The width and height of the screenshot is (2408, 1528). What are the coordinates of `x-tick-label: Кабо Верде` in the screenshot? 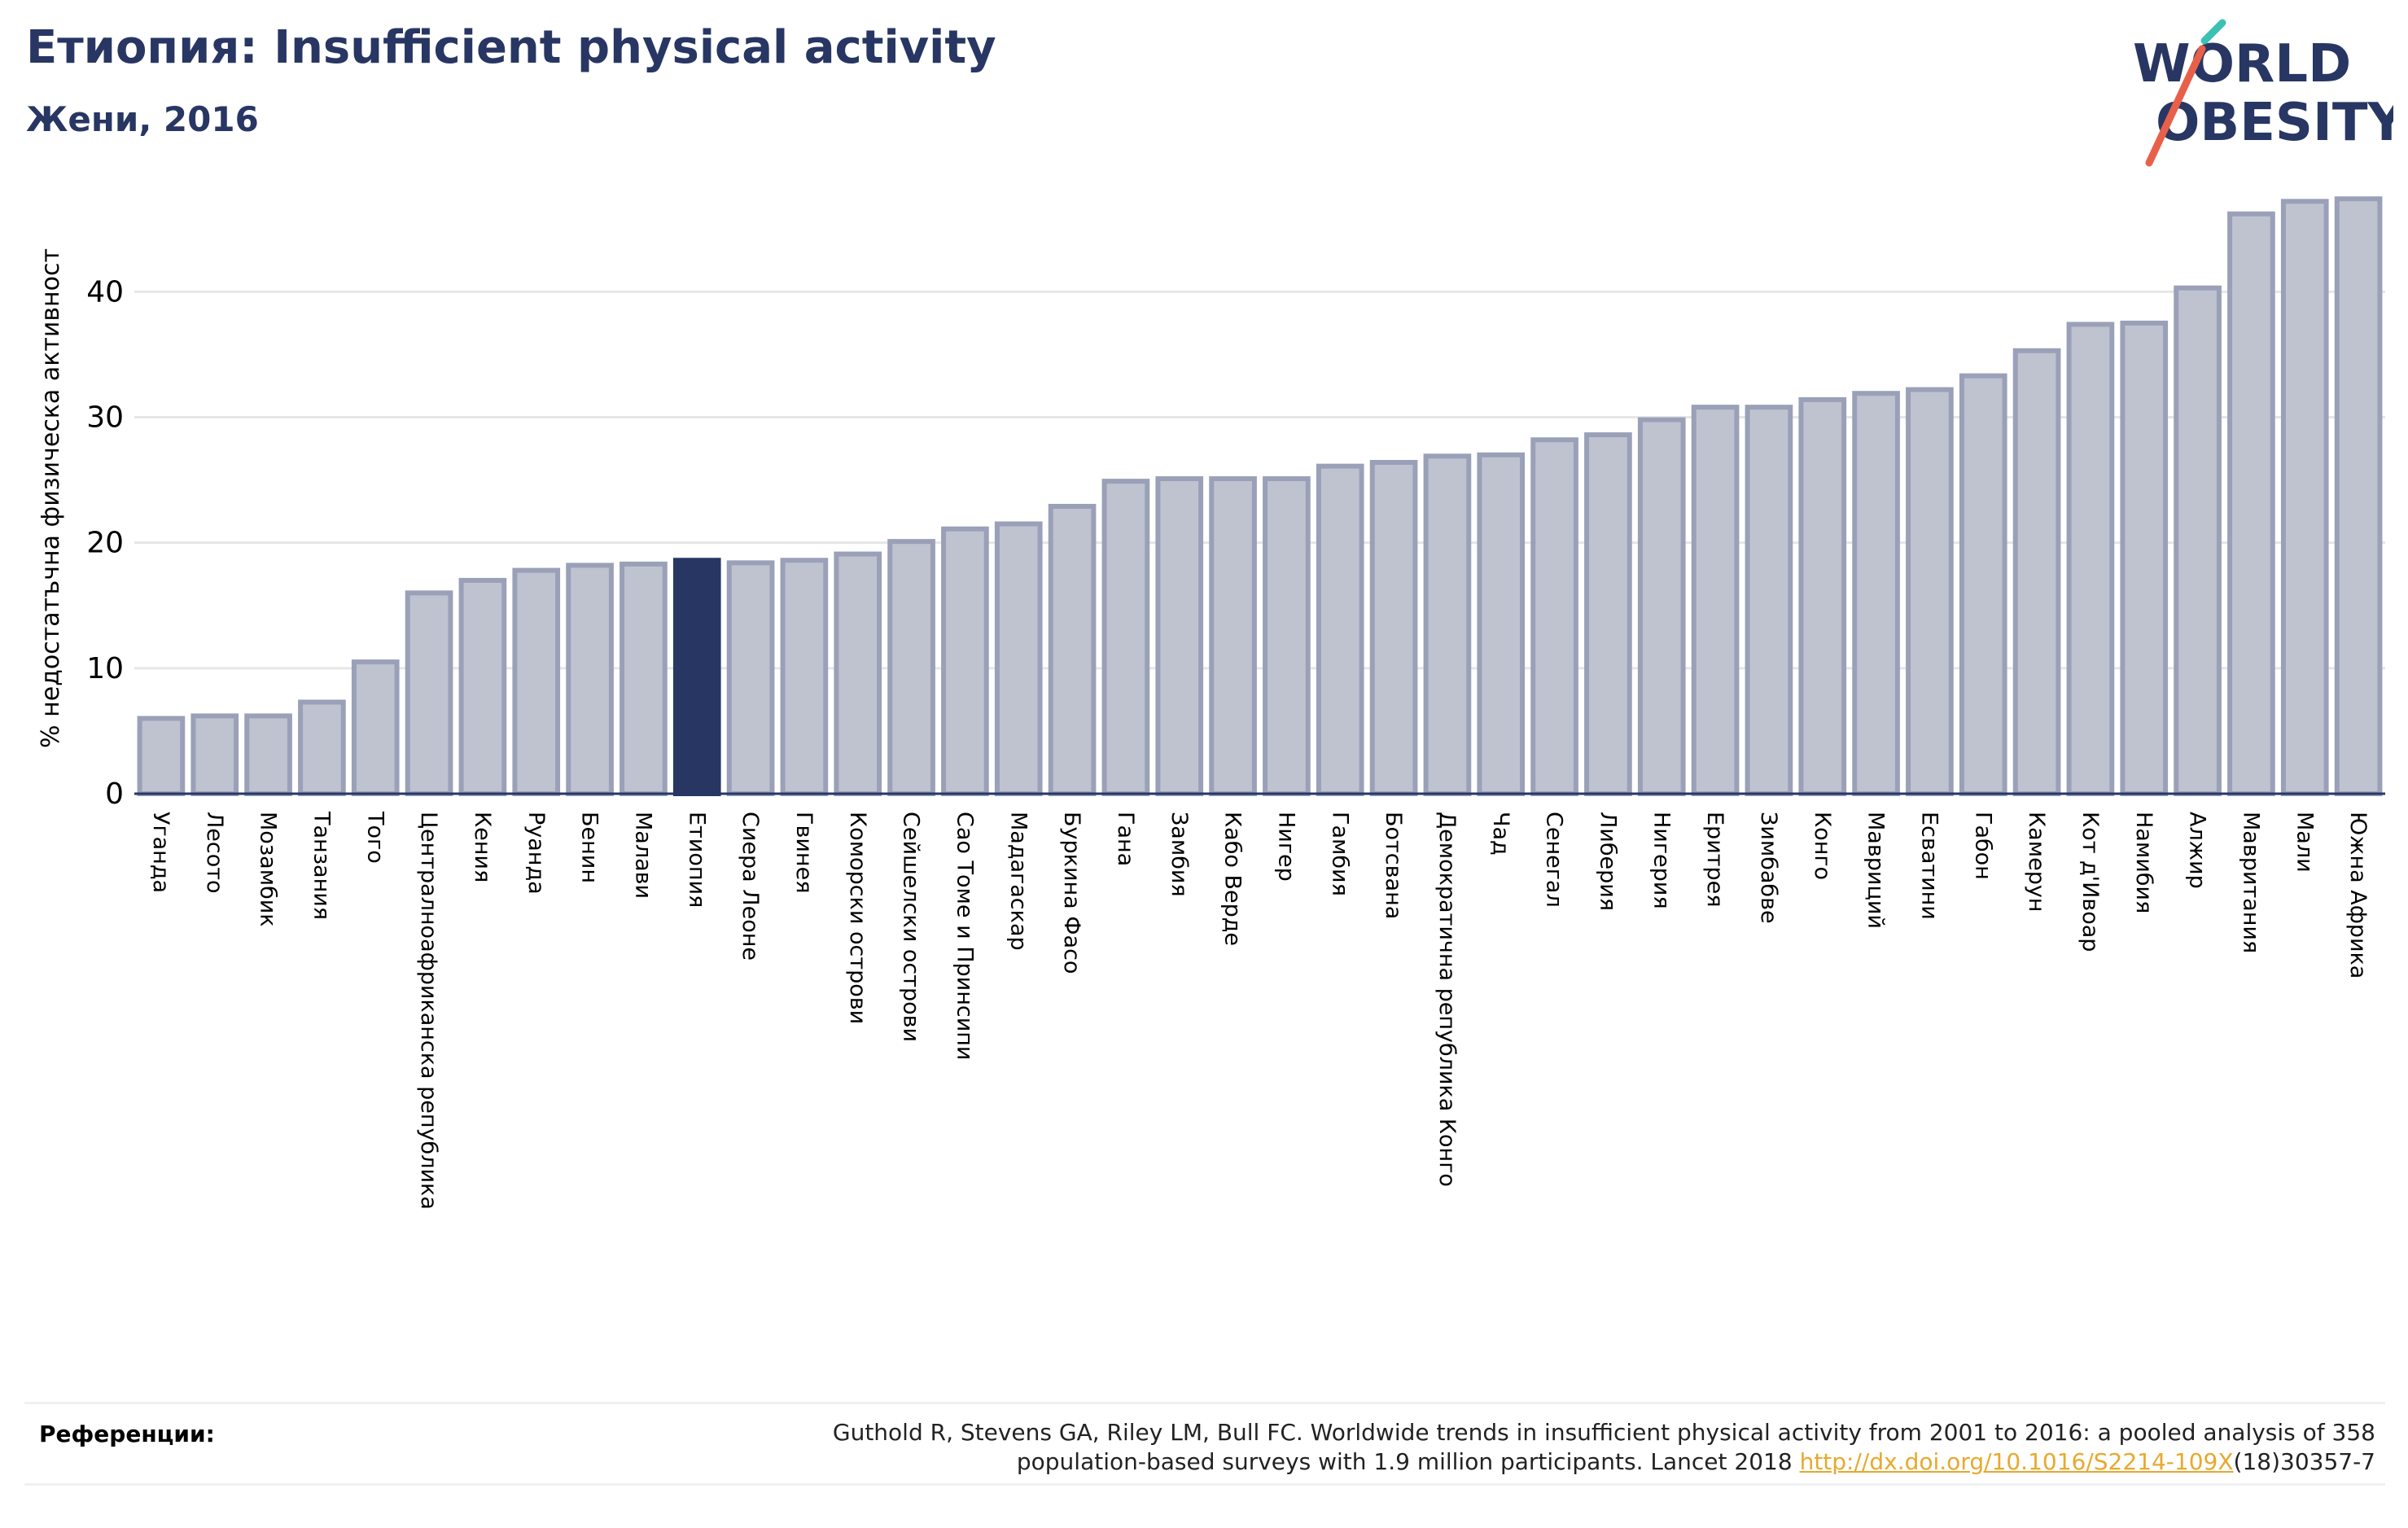 It's located at (1233, 879).